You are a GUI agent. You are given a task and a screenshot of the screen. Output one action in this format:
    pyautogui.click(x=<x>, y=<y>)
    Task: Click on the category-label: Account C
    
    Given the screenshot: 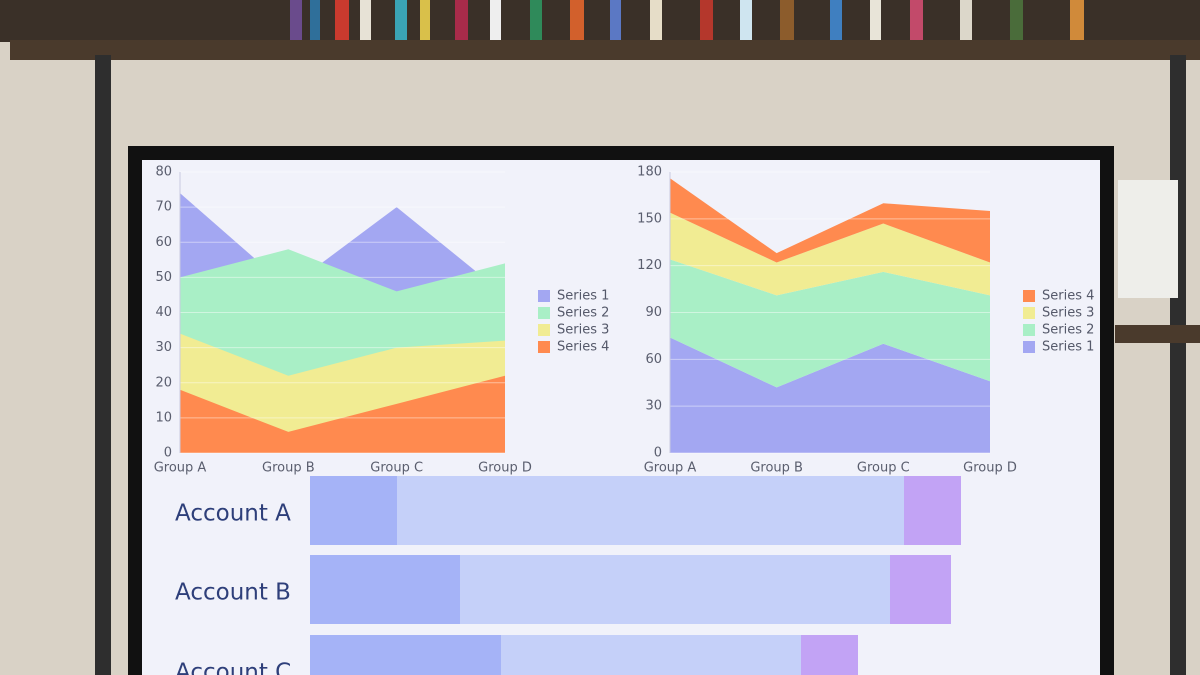 What is the action you would take?
    pyautogui.click(x=233, y=667)
    